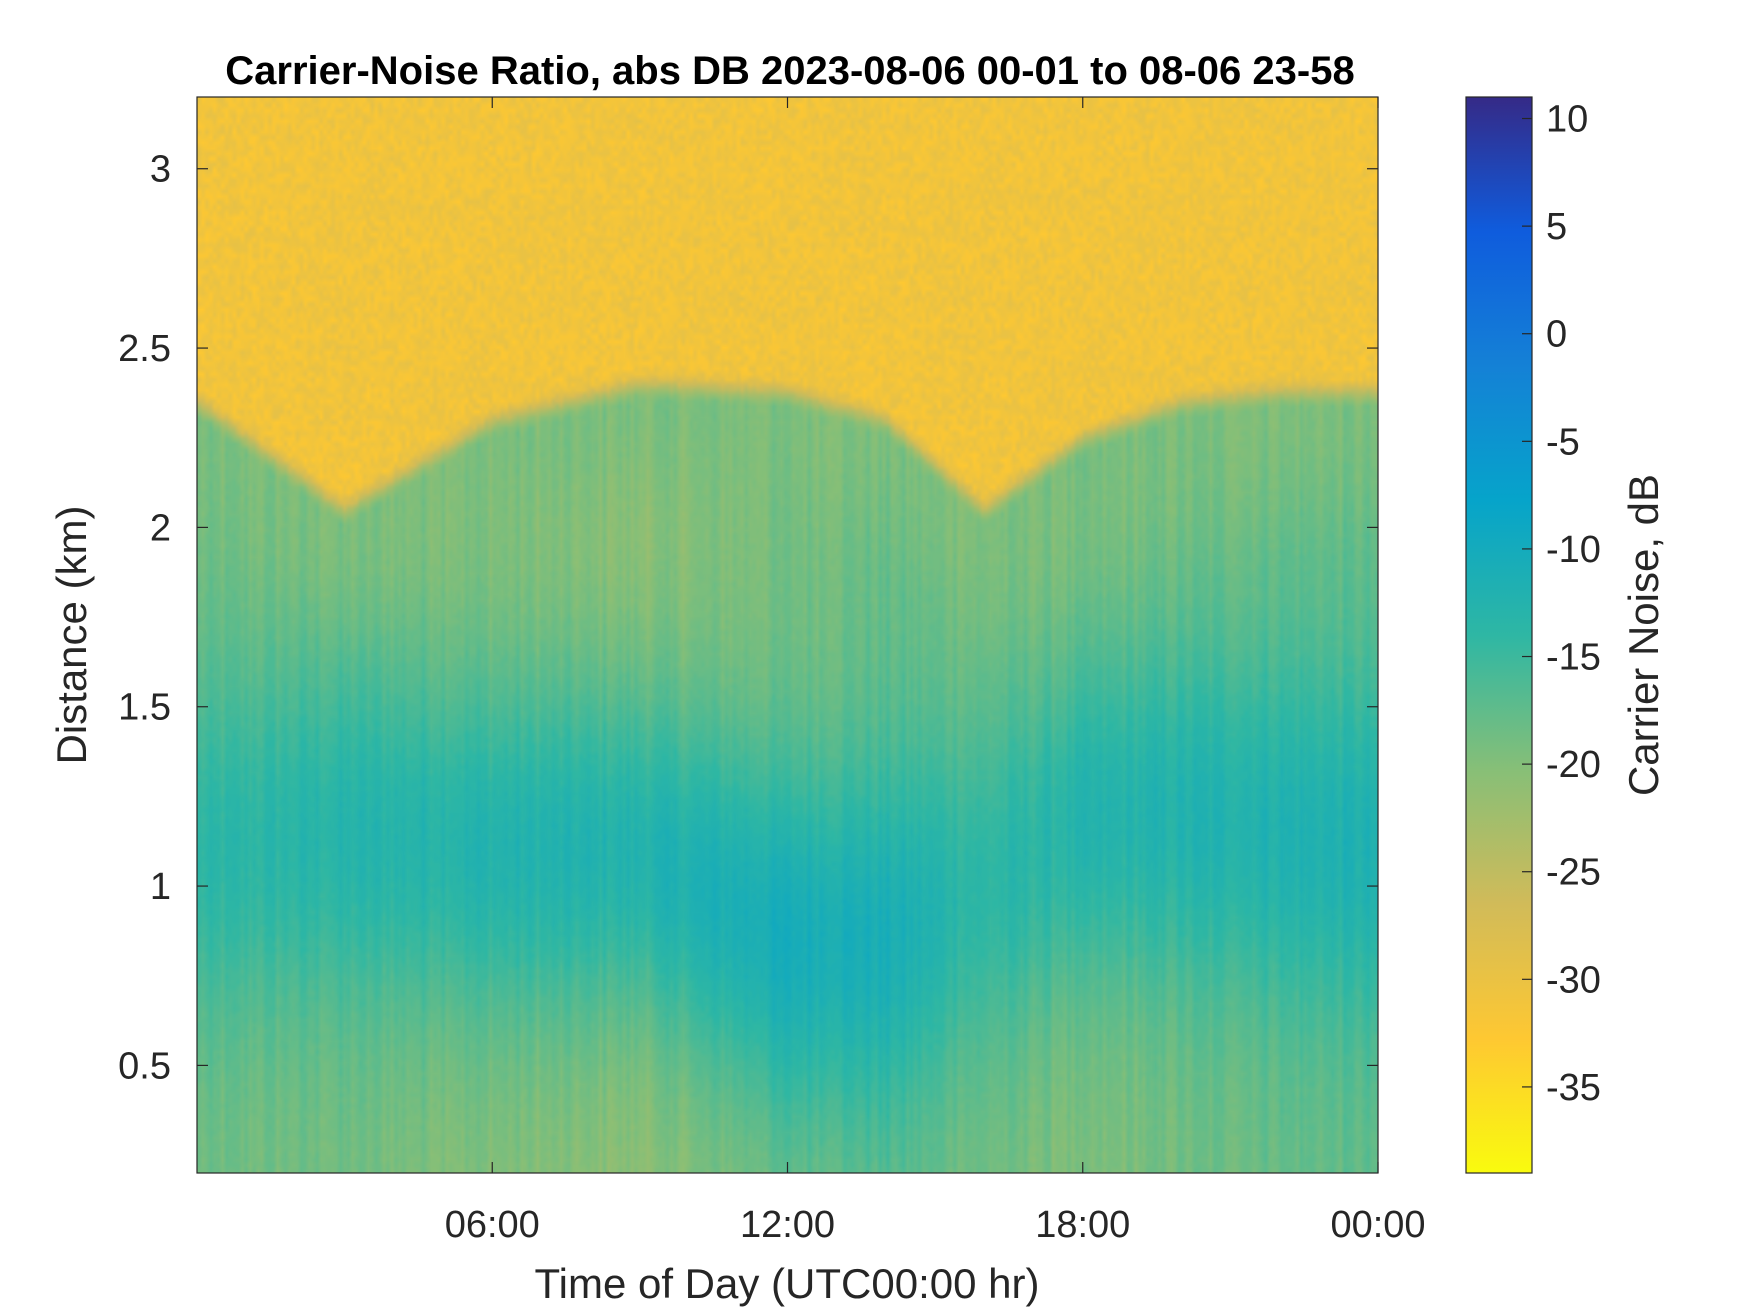 This screenshot has width=1750, height=1313. What do you see at coordinates (1573, 980) in the screenshot?
I see `colorbar-tick-label: -30` at bounding box center [1573, 980].